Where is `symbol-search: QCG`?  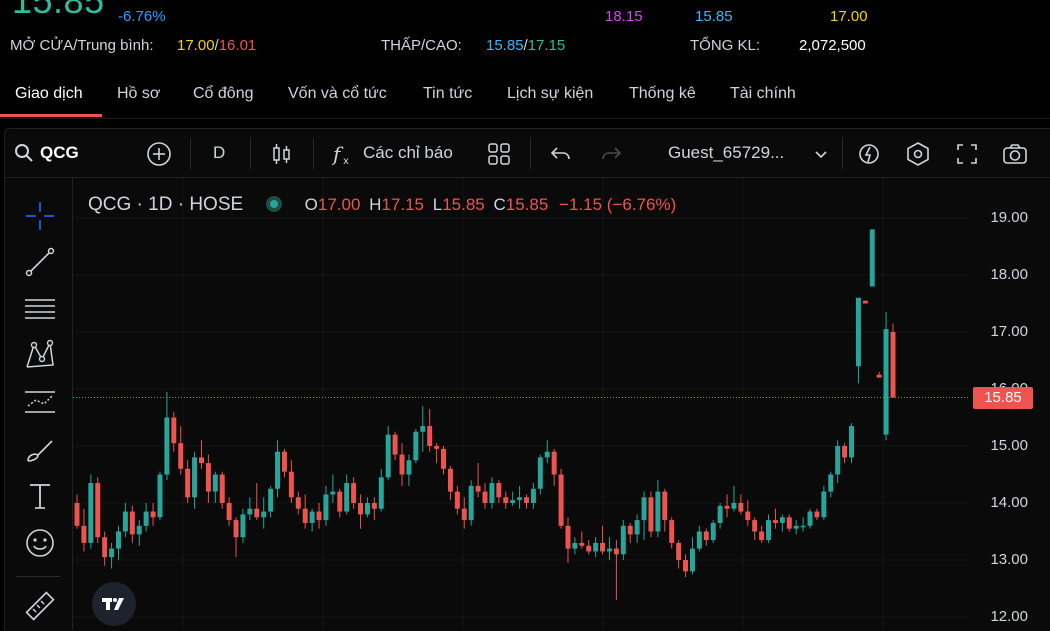 symbol-search: QCG is located at coordinates (59, 152).